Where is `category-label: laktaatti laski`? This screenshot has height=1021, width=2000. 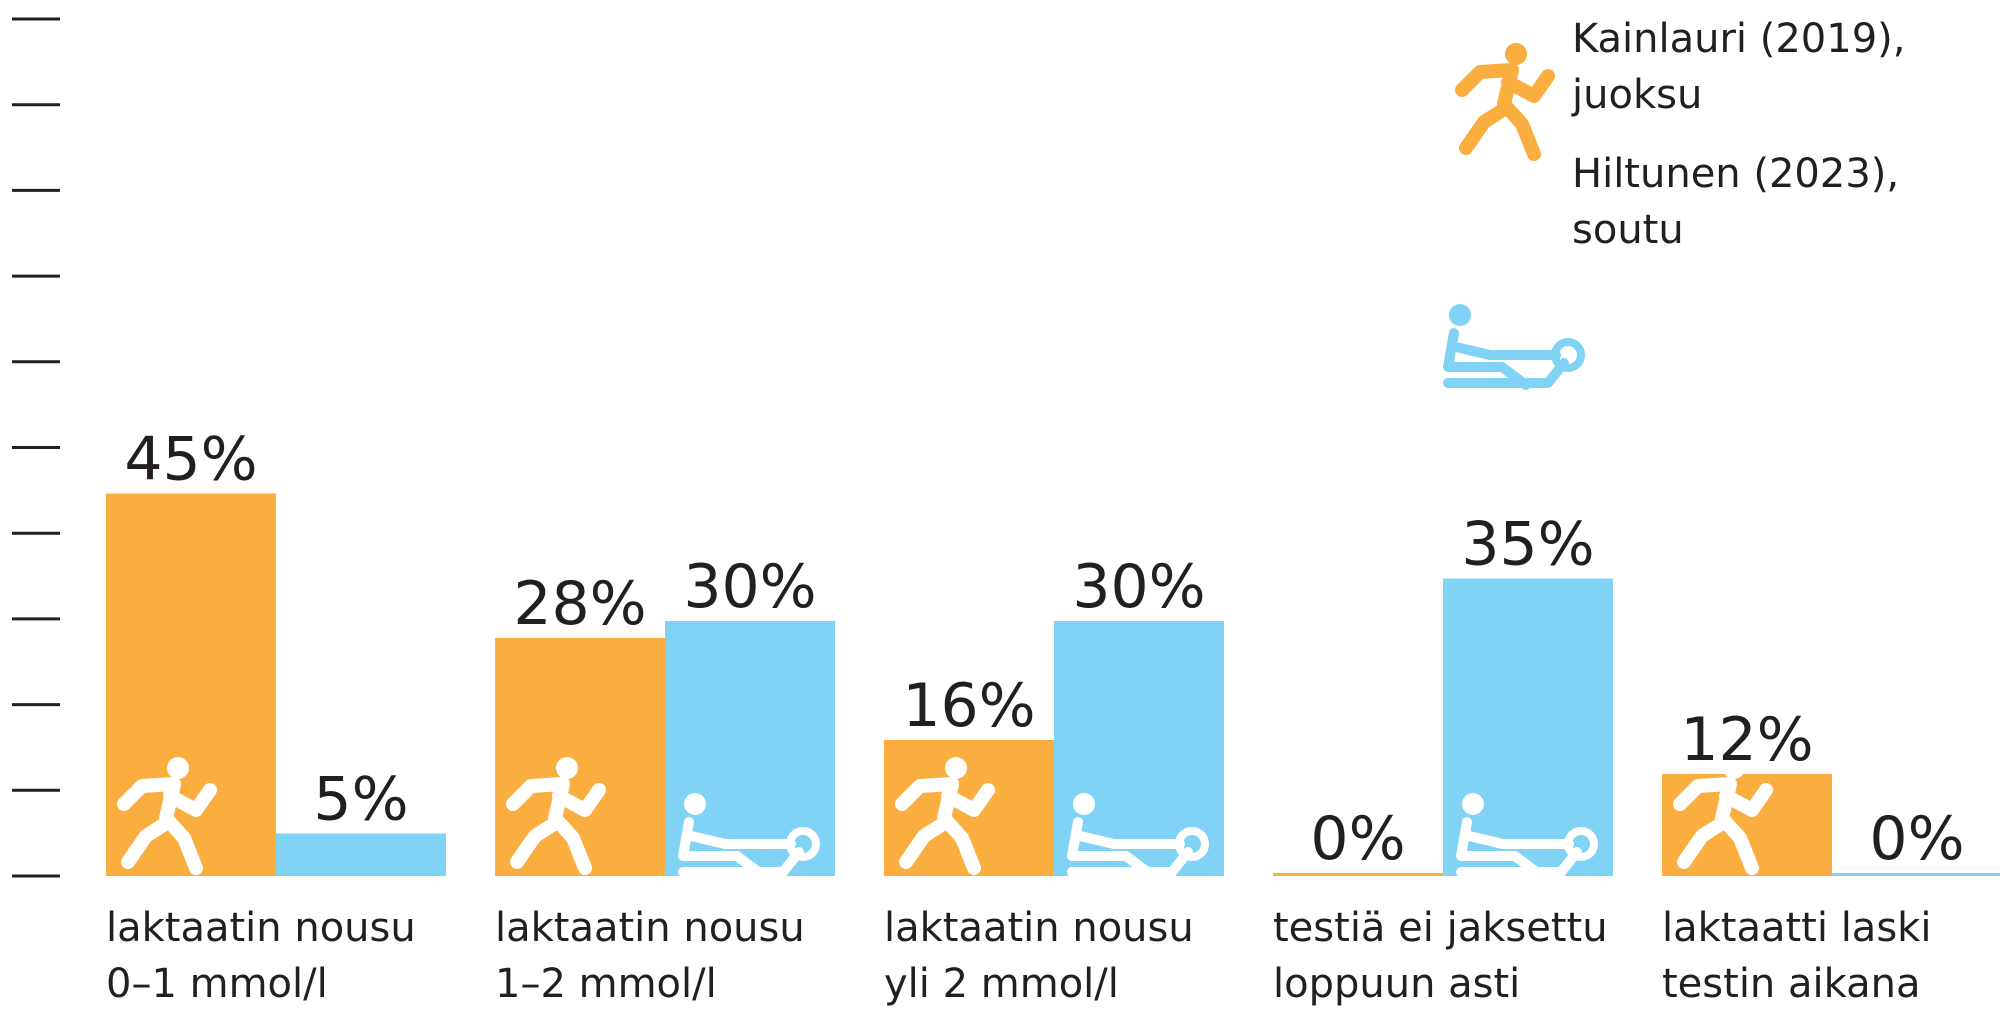 category-label: laktaatti laski is located at coordinates (1796, 928).